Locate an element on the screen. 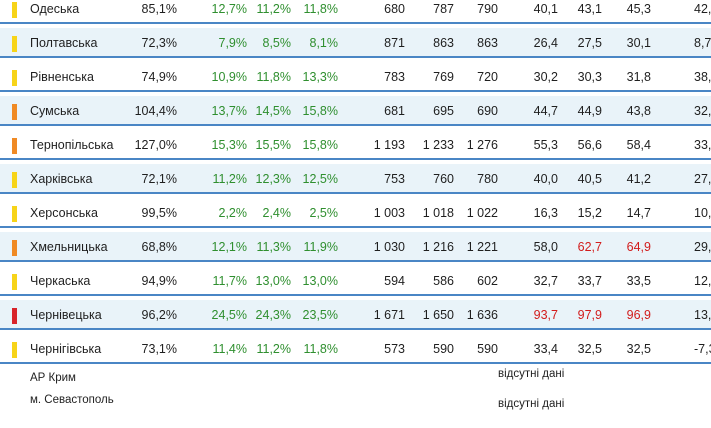 Image resolution: width=711 pixels, height=428 pixels. cell-c2: 11,4% is located at coordinates (229, 349).